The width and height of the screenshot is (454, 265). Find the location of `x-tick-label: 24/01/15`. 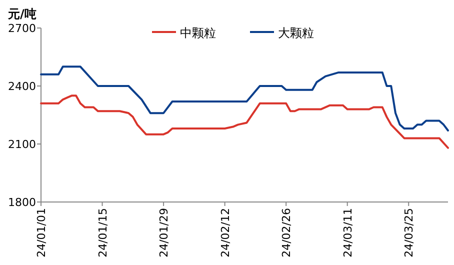

x-tick-label: 24/01/15 is located at coordinates (103, 233).